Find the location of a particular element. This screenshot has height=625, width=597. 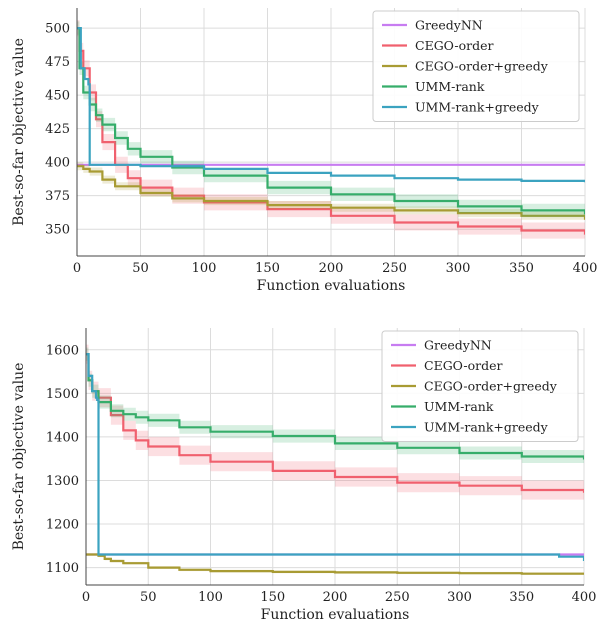

y-tick-label: 400 is located at coordinates (57, 163).